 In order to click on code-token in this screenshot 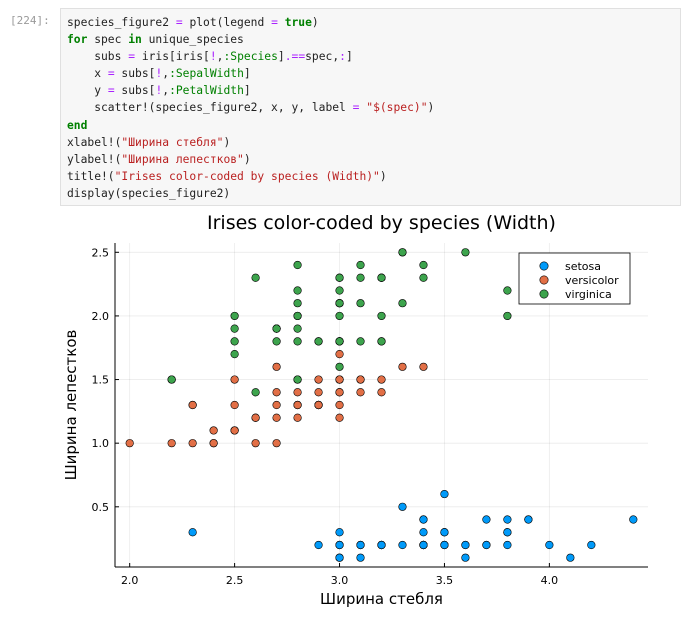, I will do `click(281, 22)`.